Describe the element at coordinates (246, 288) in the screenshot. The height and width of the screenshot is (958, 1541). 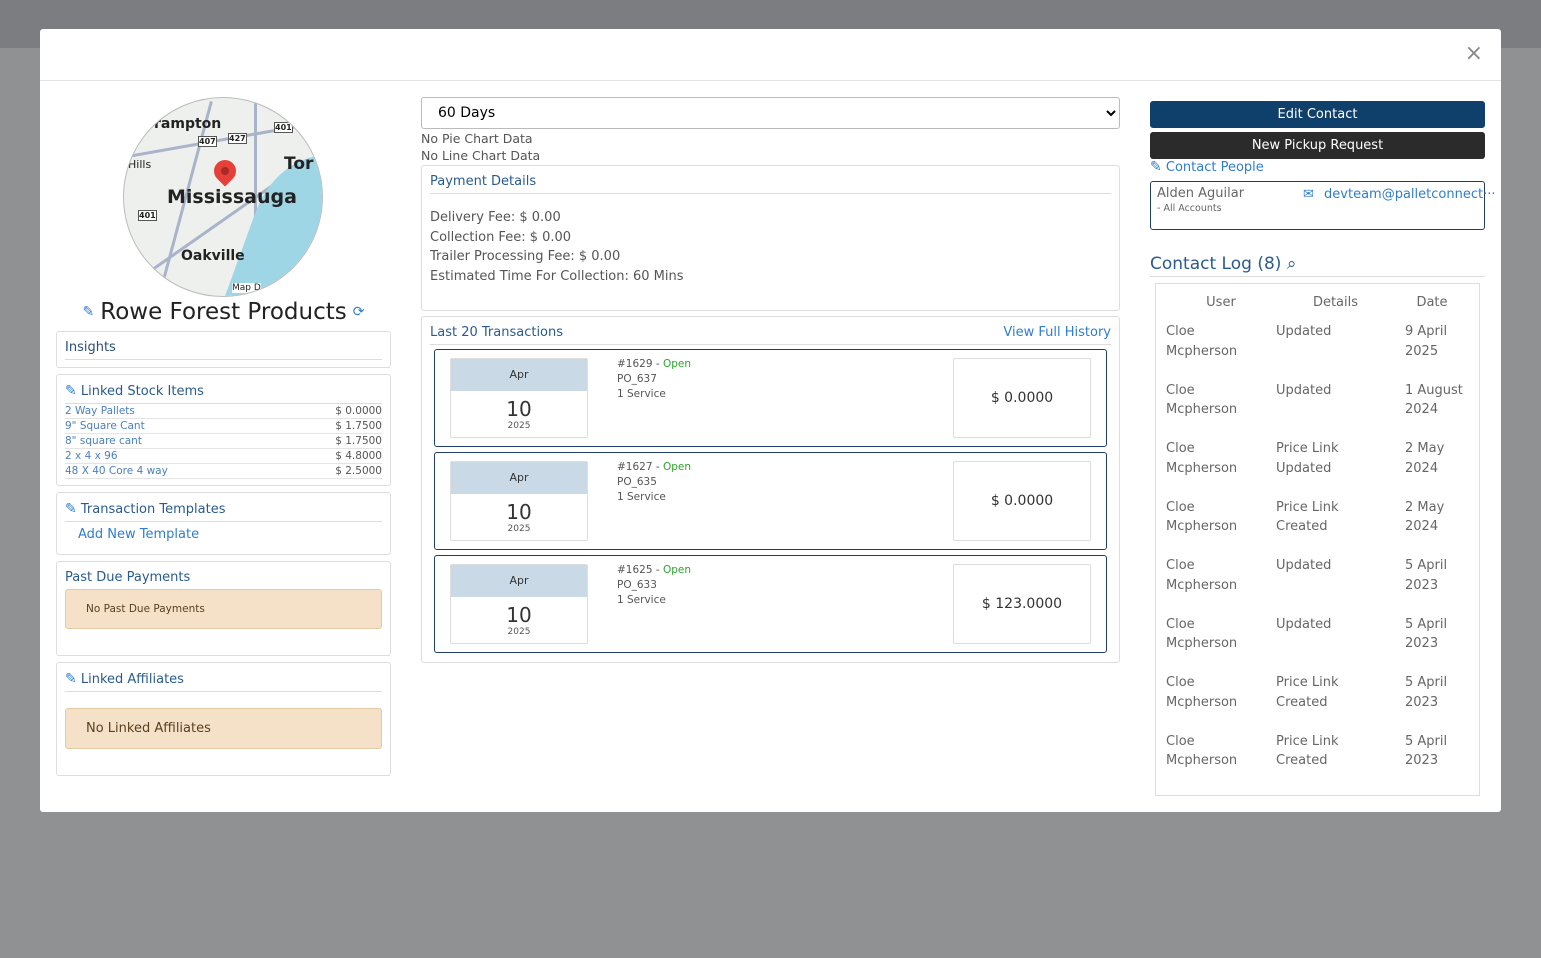
I see `map-label: Map D` at that location.